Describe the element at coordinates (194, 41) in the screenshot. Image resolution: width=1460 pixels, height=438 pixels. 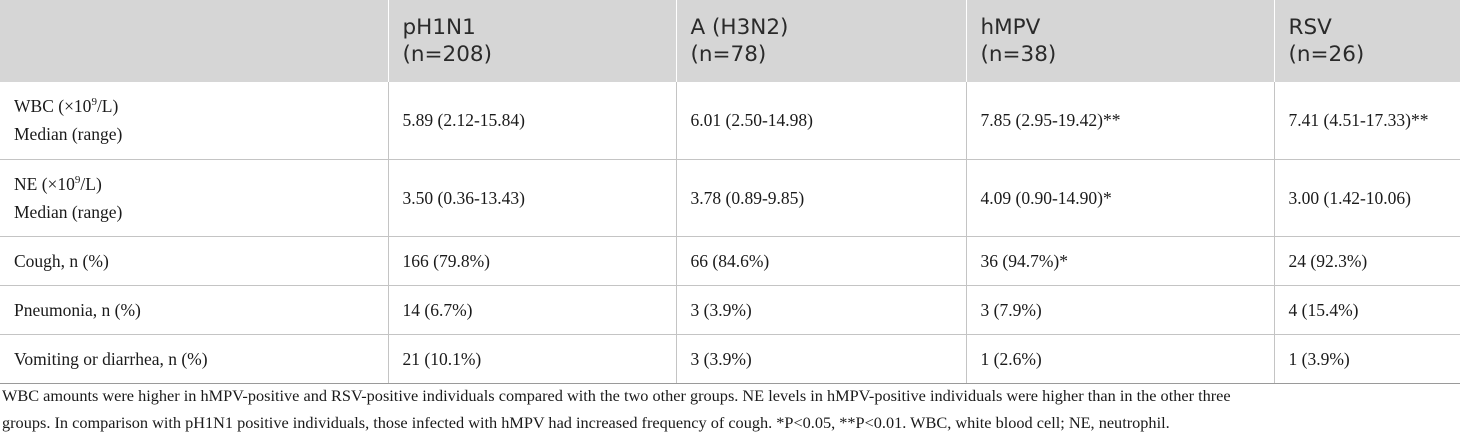
I see `header-cell-empty` at that location.